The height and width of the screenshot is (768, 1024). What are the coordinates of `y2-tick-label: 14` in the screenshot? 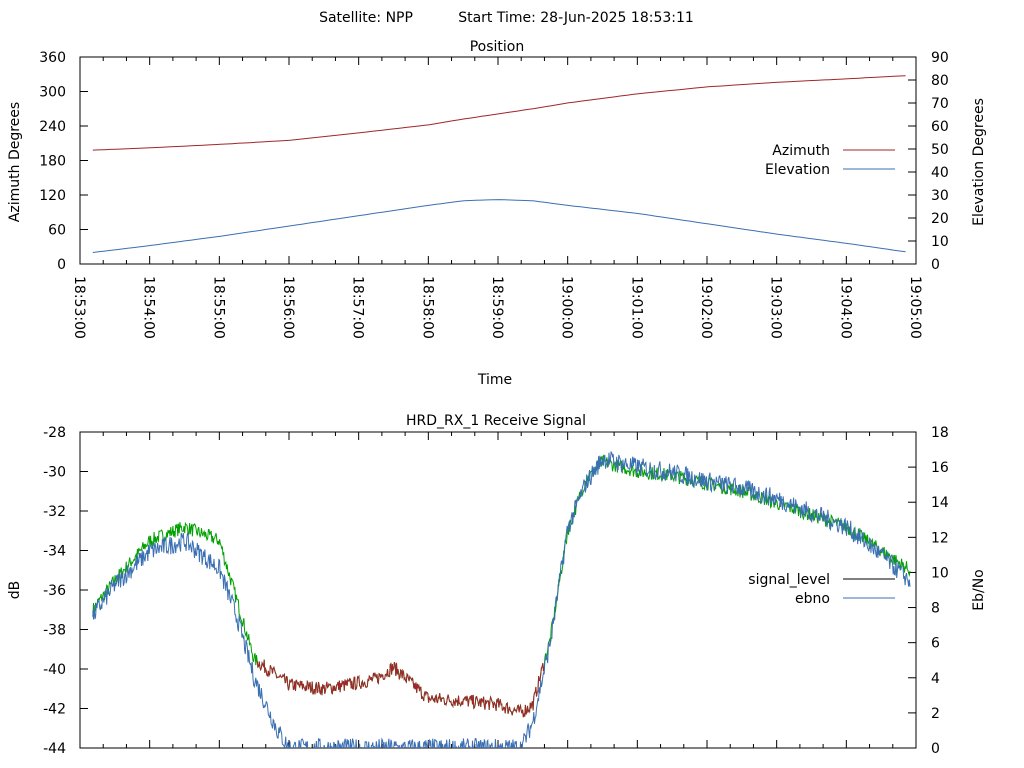 It's located at (940, 503).